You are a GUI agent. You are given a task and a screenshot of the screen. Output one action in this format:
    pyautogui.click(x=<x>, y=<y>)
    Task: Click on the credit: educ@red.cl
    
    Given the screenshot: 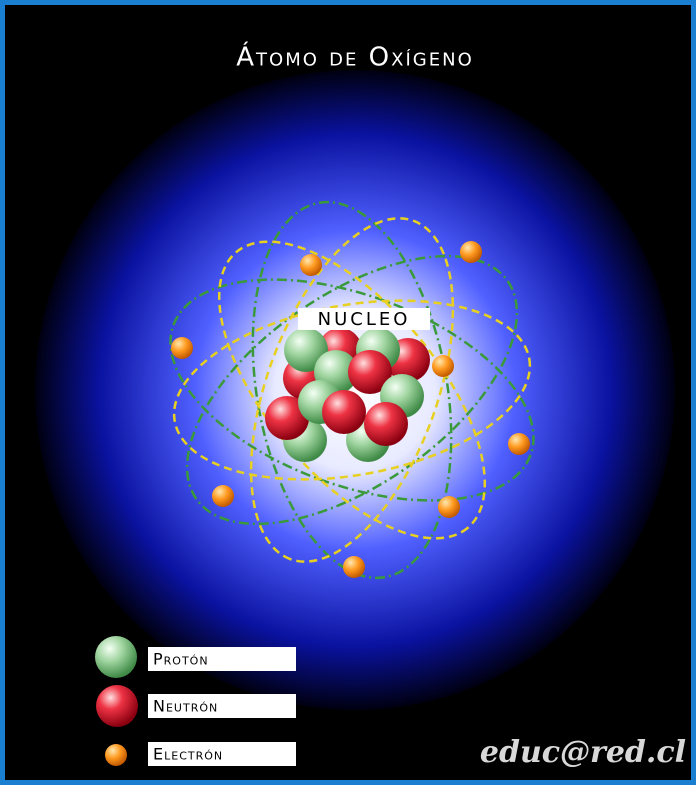 What is the action you would take?
    pyautogui.click(x=583, y=752)
    